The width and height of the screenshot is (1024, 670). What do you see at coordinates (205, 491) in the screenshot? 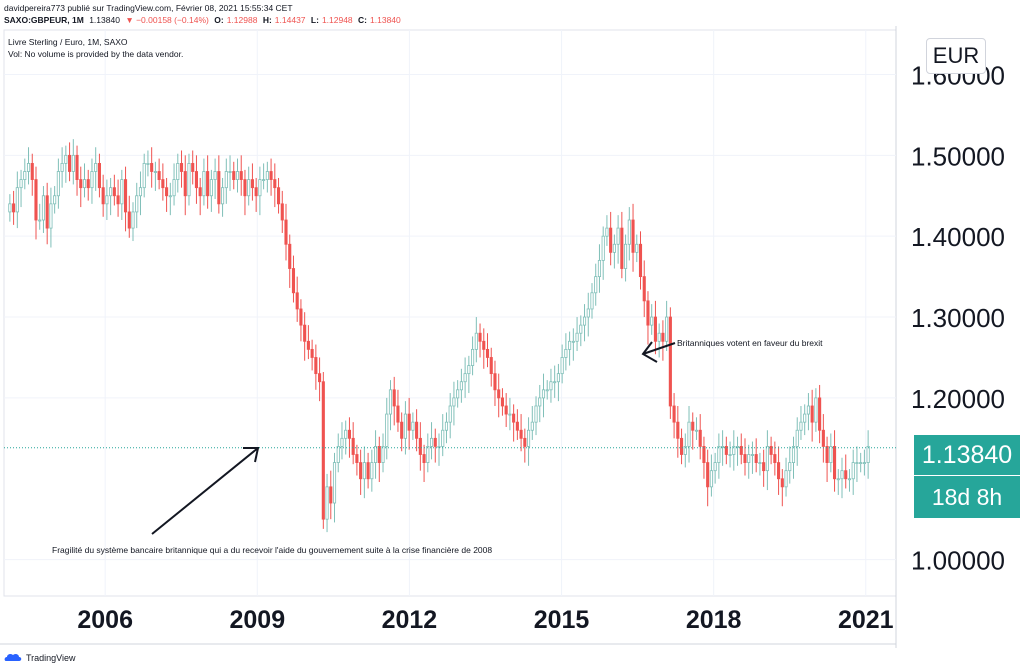
I see `annotation-arrow-crisis` at bounding box center [205, 491].